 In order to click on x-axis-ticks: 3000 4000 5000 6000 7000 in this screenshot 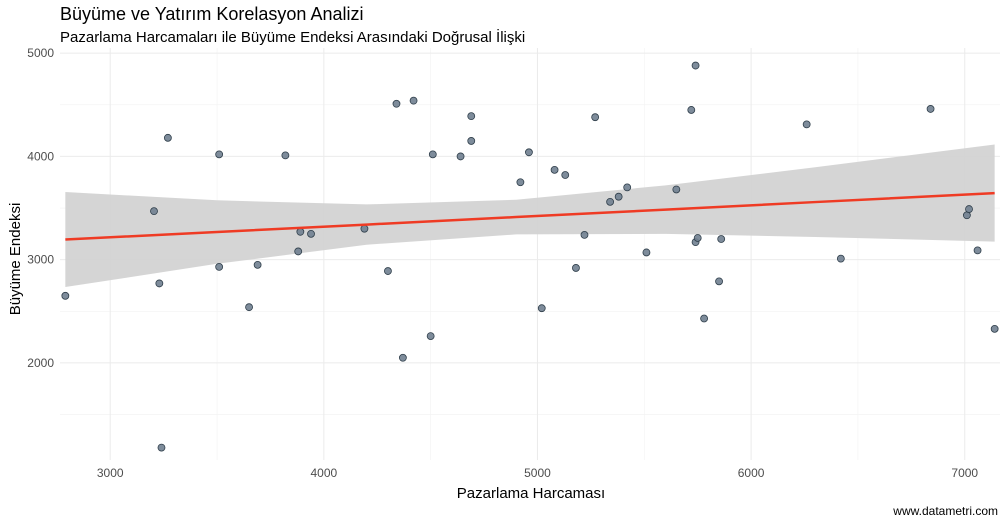, I will do `click(538, 473)`.